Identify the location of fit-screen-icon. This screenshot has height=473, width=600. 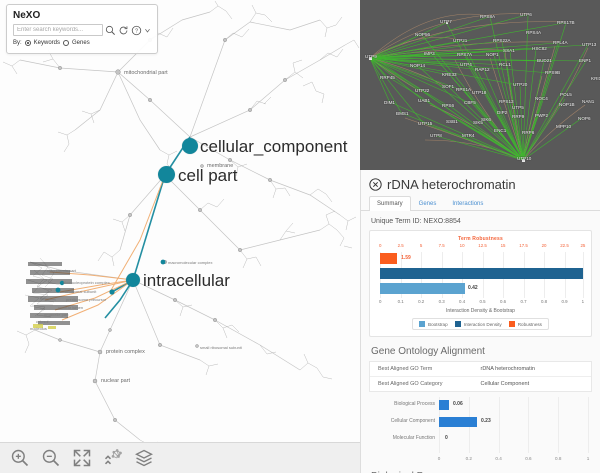
(82, 458).